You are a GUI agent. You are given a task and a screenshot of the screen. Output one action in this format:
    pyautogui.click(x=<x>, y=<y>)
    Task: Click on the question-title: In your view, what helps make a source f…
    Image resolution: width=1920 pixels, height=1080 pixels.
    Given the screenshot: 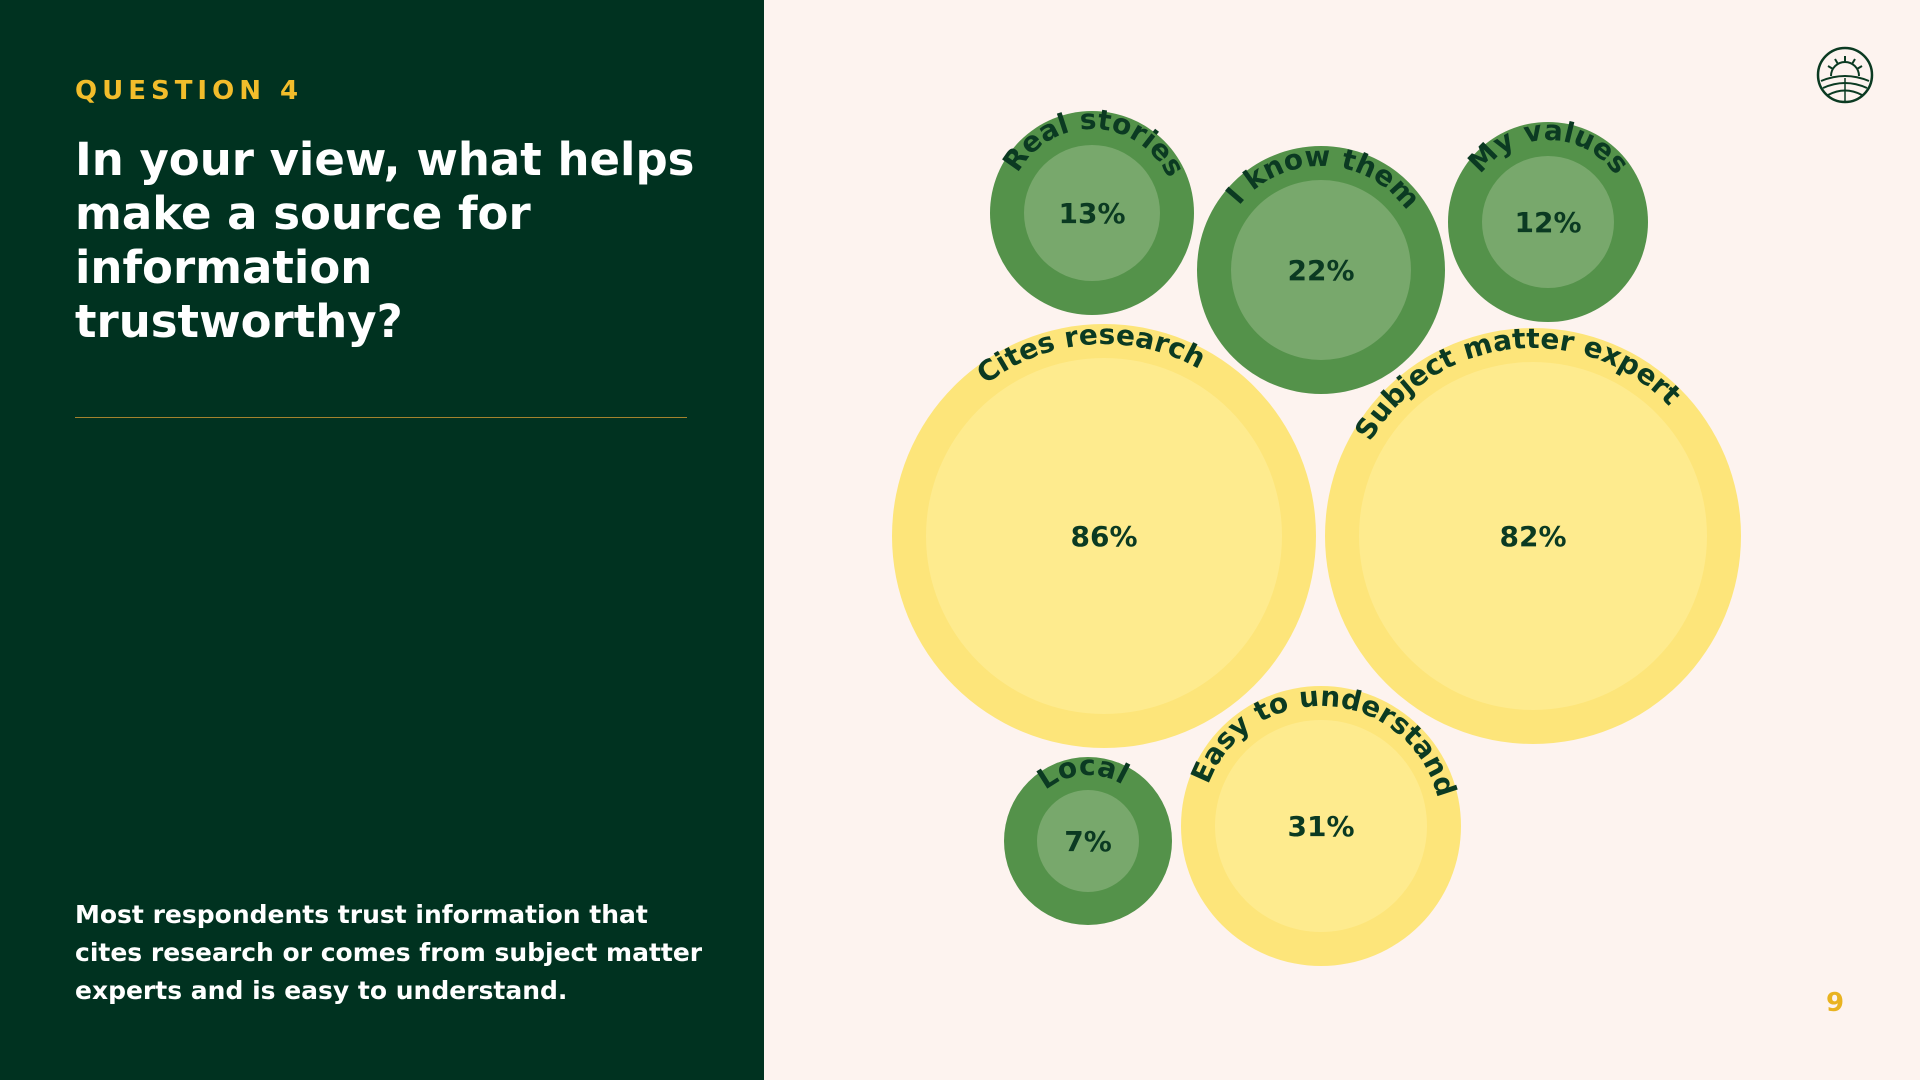 What is the action you would take?
    pyautogui.click(x=385, y=240)
    